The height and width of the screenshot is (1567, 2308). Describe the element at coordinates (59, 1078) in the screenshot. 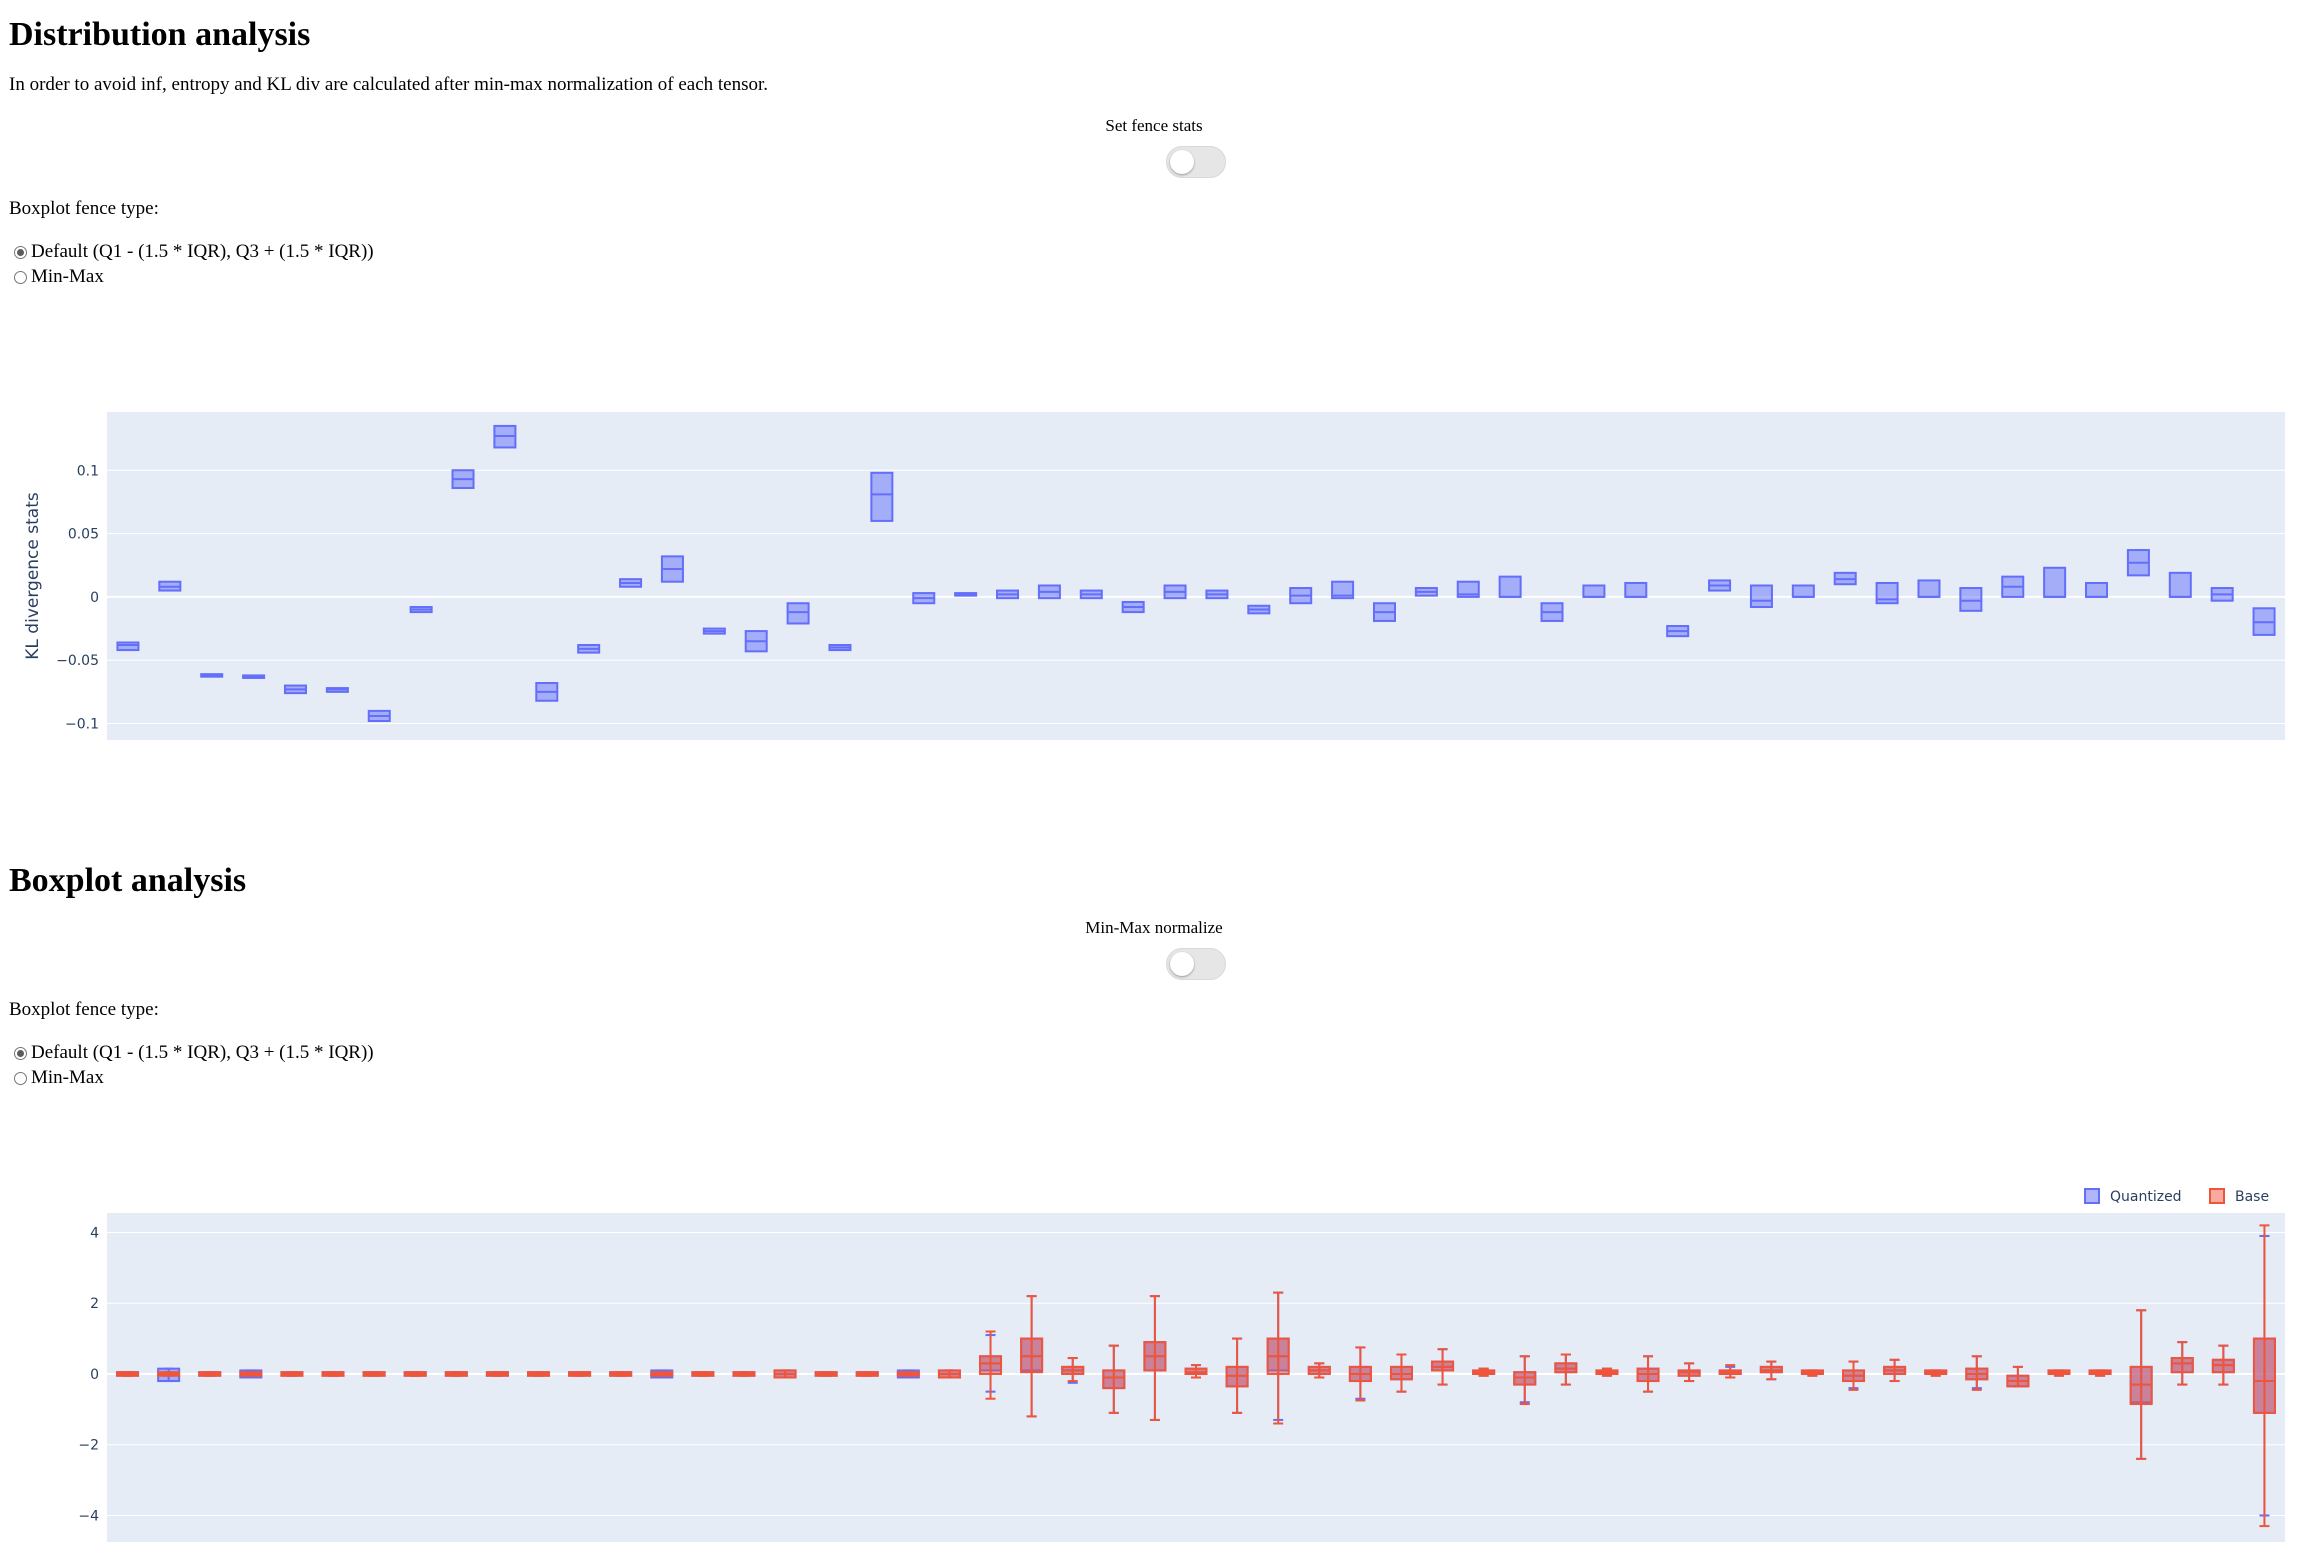

I see `boxplot-fence-minmax-option: Min-Max` at that location.